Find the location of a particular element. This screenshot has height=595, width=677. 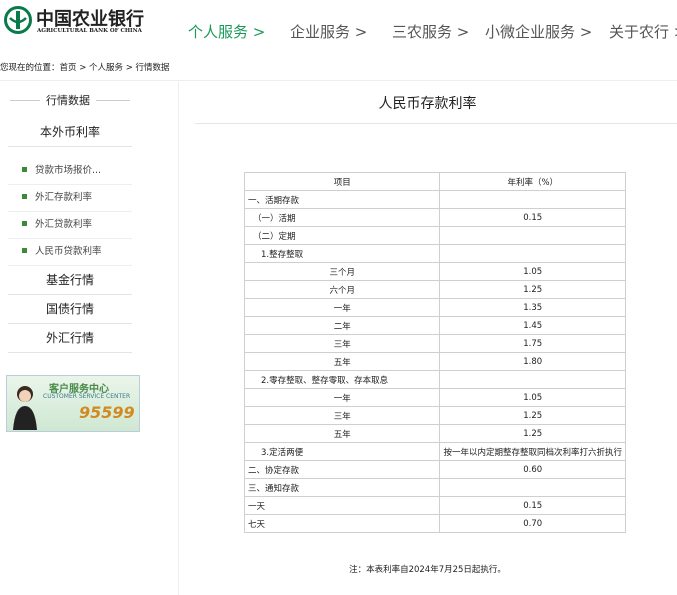

service-banner: 客户服务中心 CUSTOMER SERVICE CENTER 95599 is located at coordinates (73, 403).